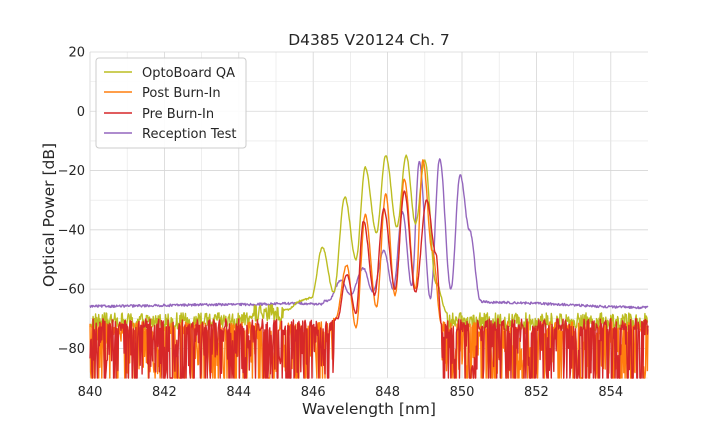  What do you see at coordinates (462, 392) in the screenshot?
I see `x-tick-label: 850` at bounding box center [462, 392].